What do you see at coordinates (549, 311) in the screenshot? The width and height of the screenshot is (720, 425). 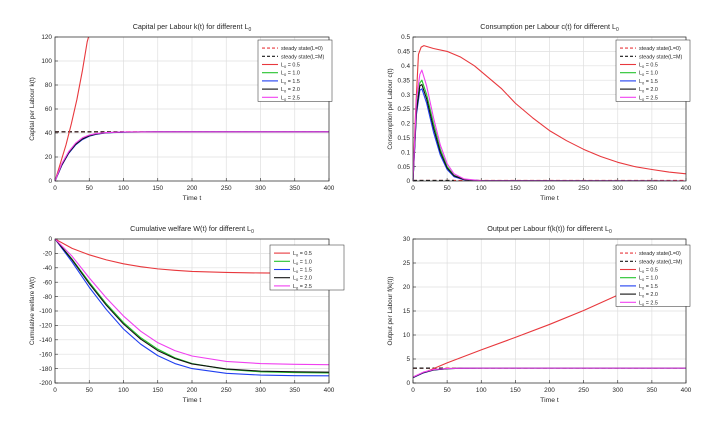 I see `axes-box` at bounding box center [549, 311].